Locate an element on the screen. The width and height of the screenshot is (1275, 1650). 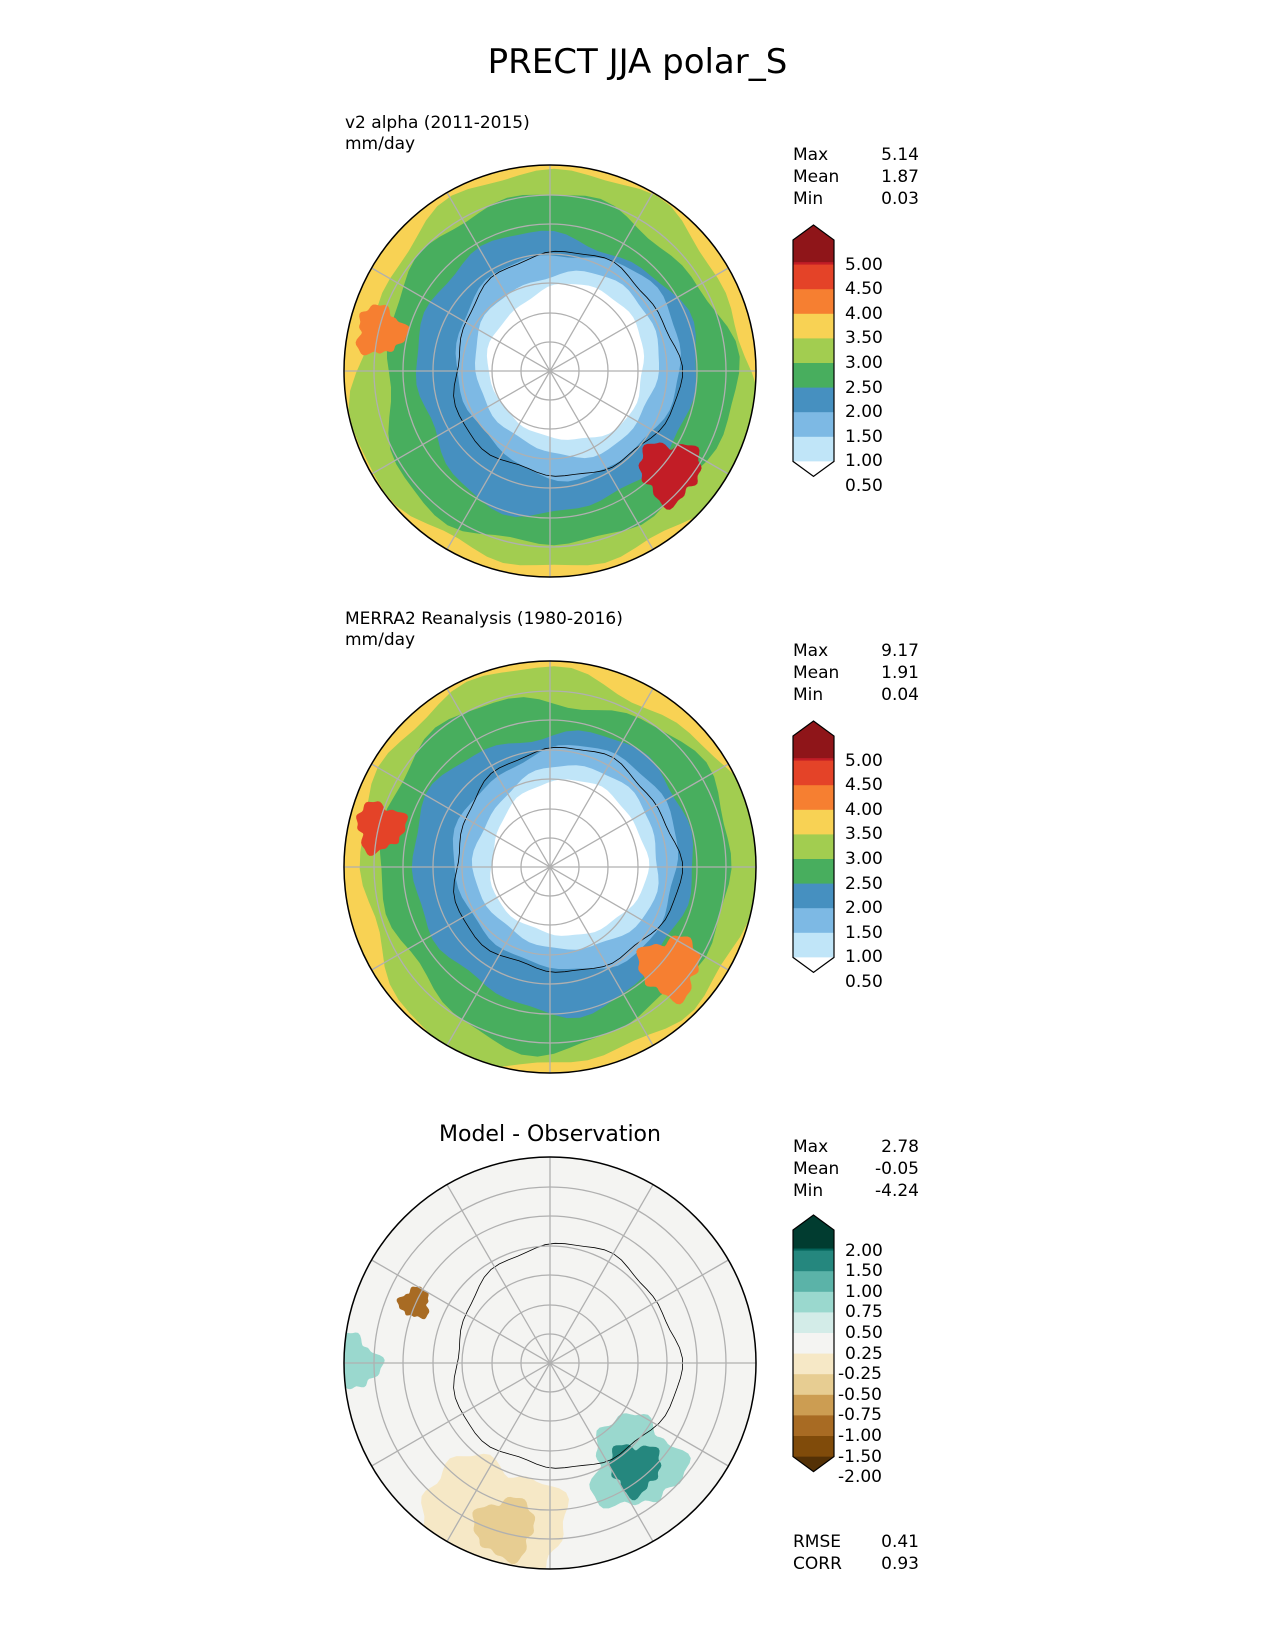
field-band is located at coordinates (570, 857).